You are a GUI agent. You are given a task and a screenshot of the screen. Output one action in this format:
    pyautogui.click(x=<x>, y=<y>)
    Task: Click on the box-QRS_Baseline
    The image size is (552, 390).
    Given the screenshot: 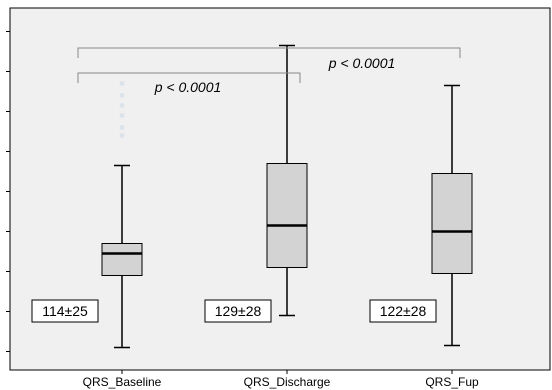 What is the action you would take?
    pyautogui.click(x=122, y=215)
    